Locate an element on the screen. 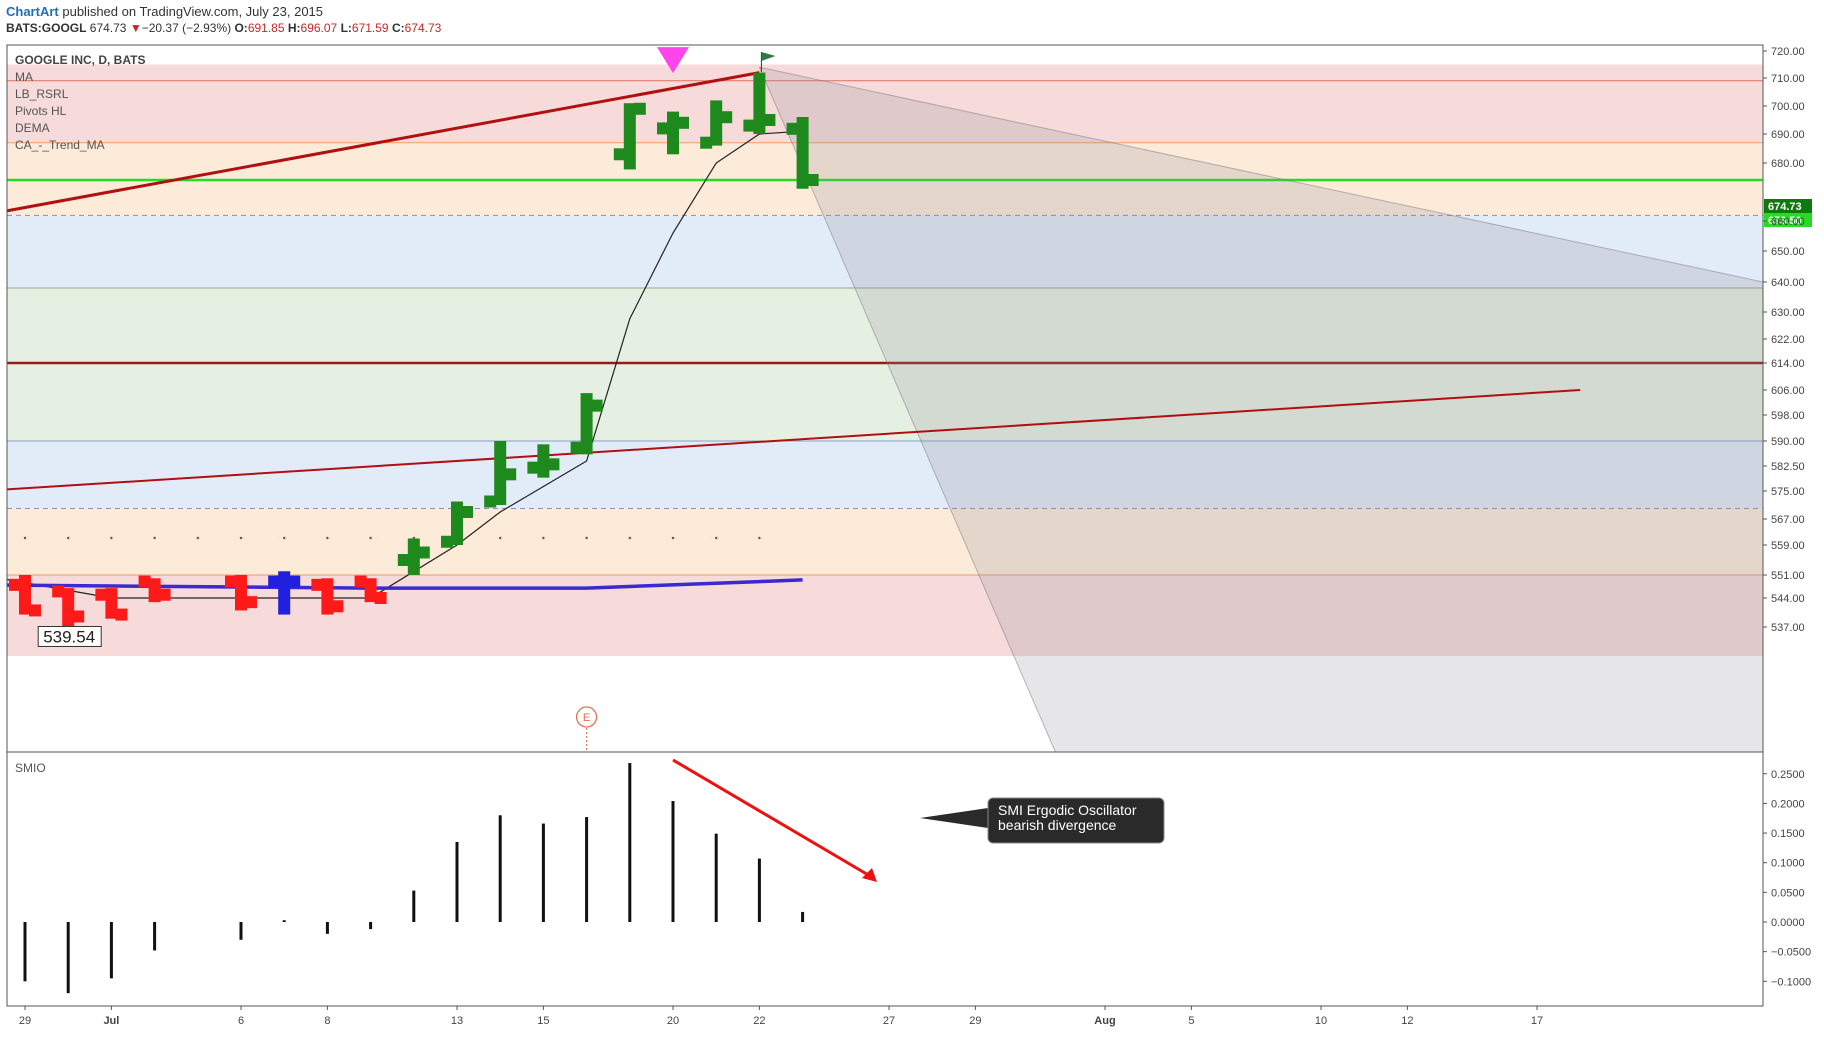  date-tick-7: 22 is located at coordinates (759, 1021).